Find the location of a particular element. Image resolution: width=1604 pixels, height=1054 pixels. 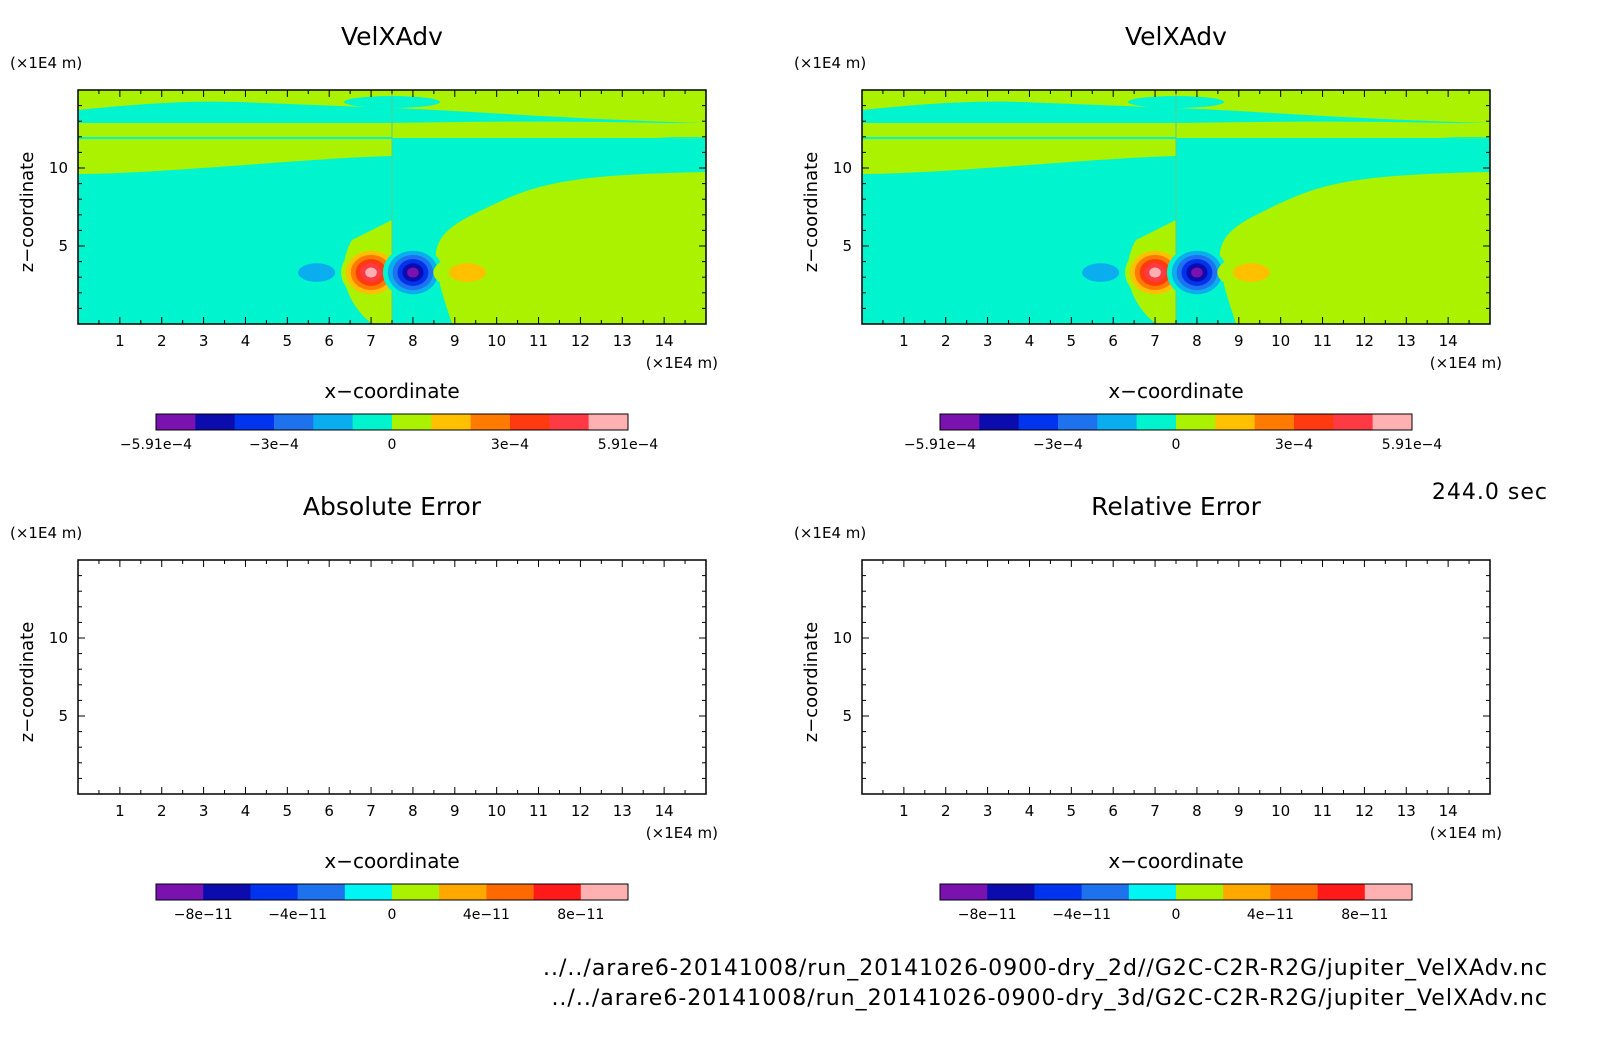

x-tick-label: 14 is located at coordinates (1448, 341).